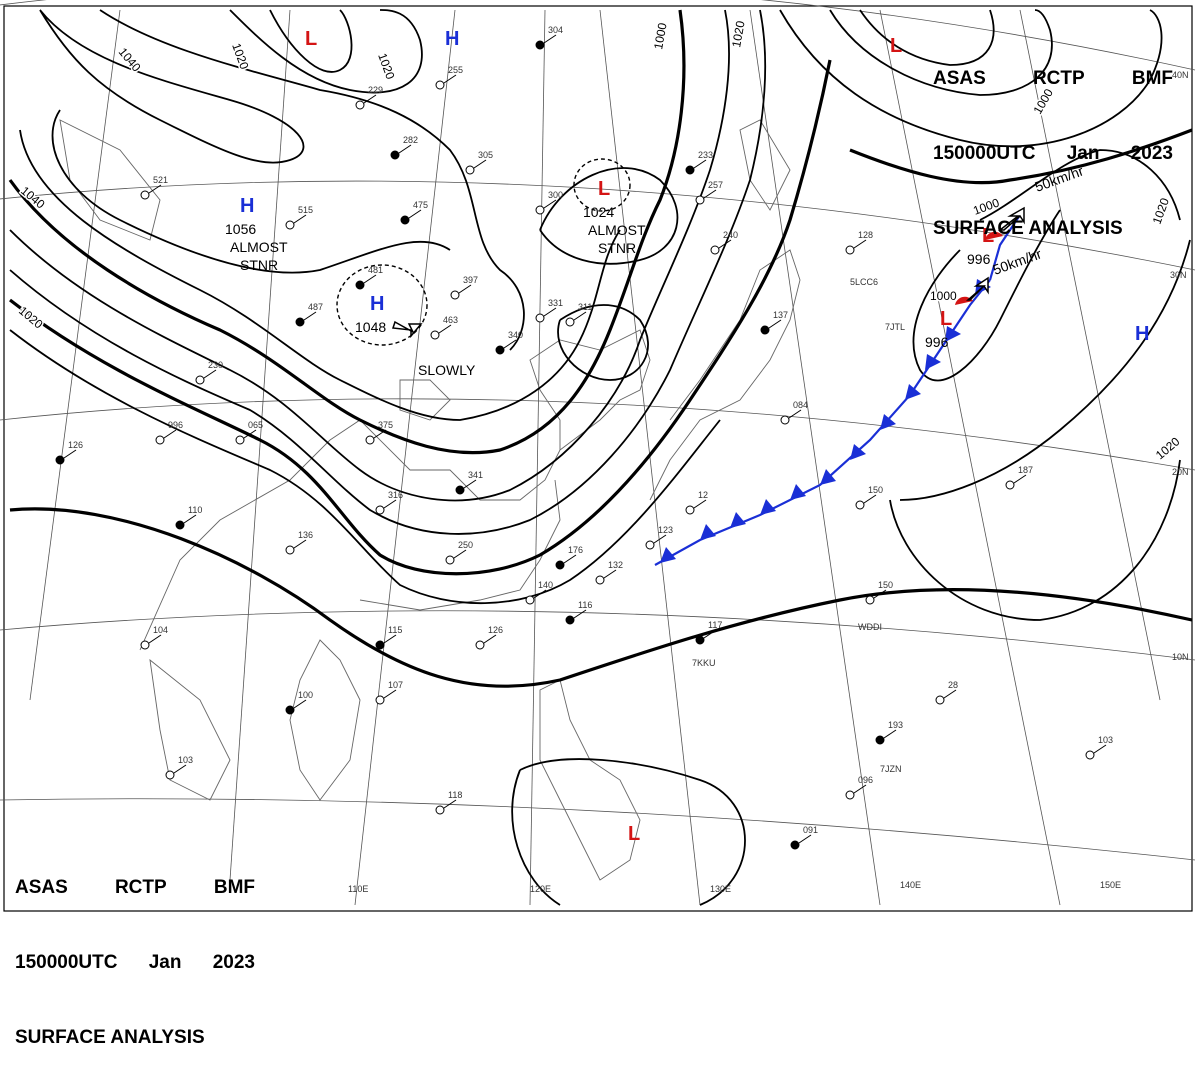  I want to click on station-plot: 397, so click(464, 287).